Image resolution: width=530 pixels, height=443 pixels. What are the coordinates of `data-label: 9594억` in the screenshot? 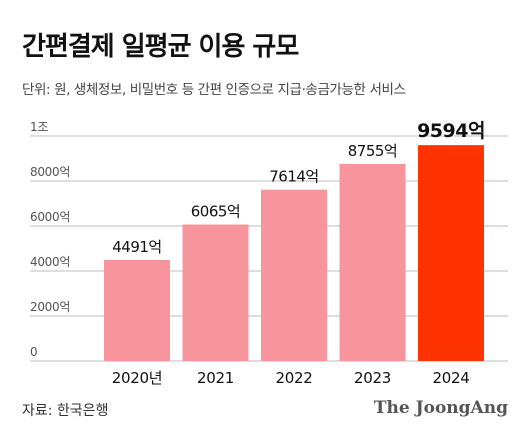 It's located at (451, 131).